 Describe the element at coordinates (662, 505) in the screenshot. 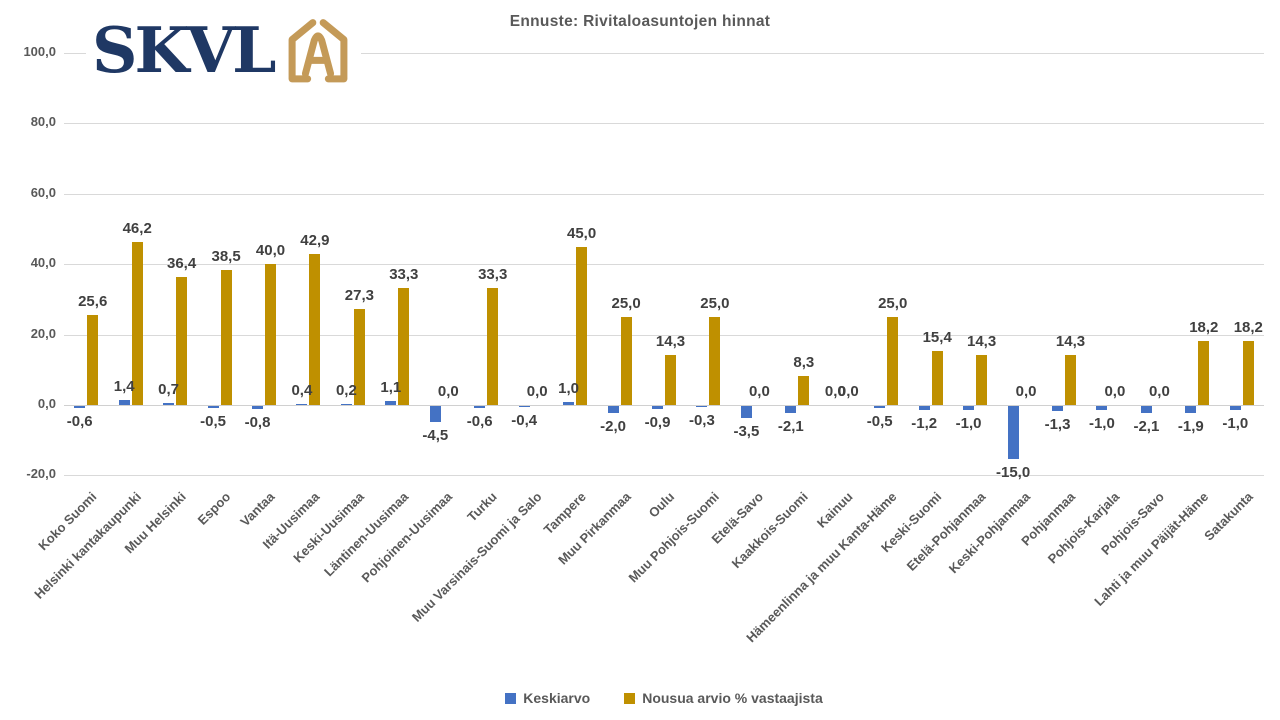

I see `x-axis-category-label: Oulu` at that location.